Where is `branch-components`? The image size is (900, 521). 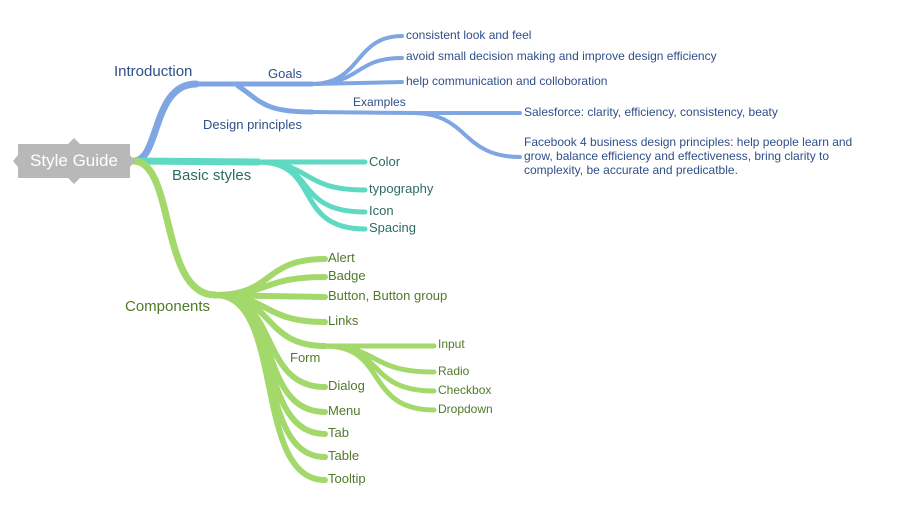 branch-components is located at coordinates (174, 228).